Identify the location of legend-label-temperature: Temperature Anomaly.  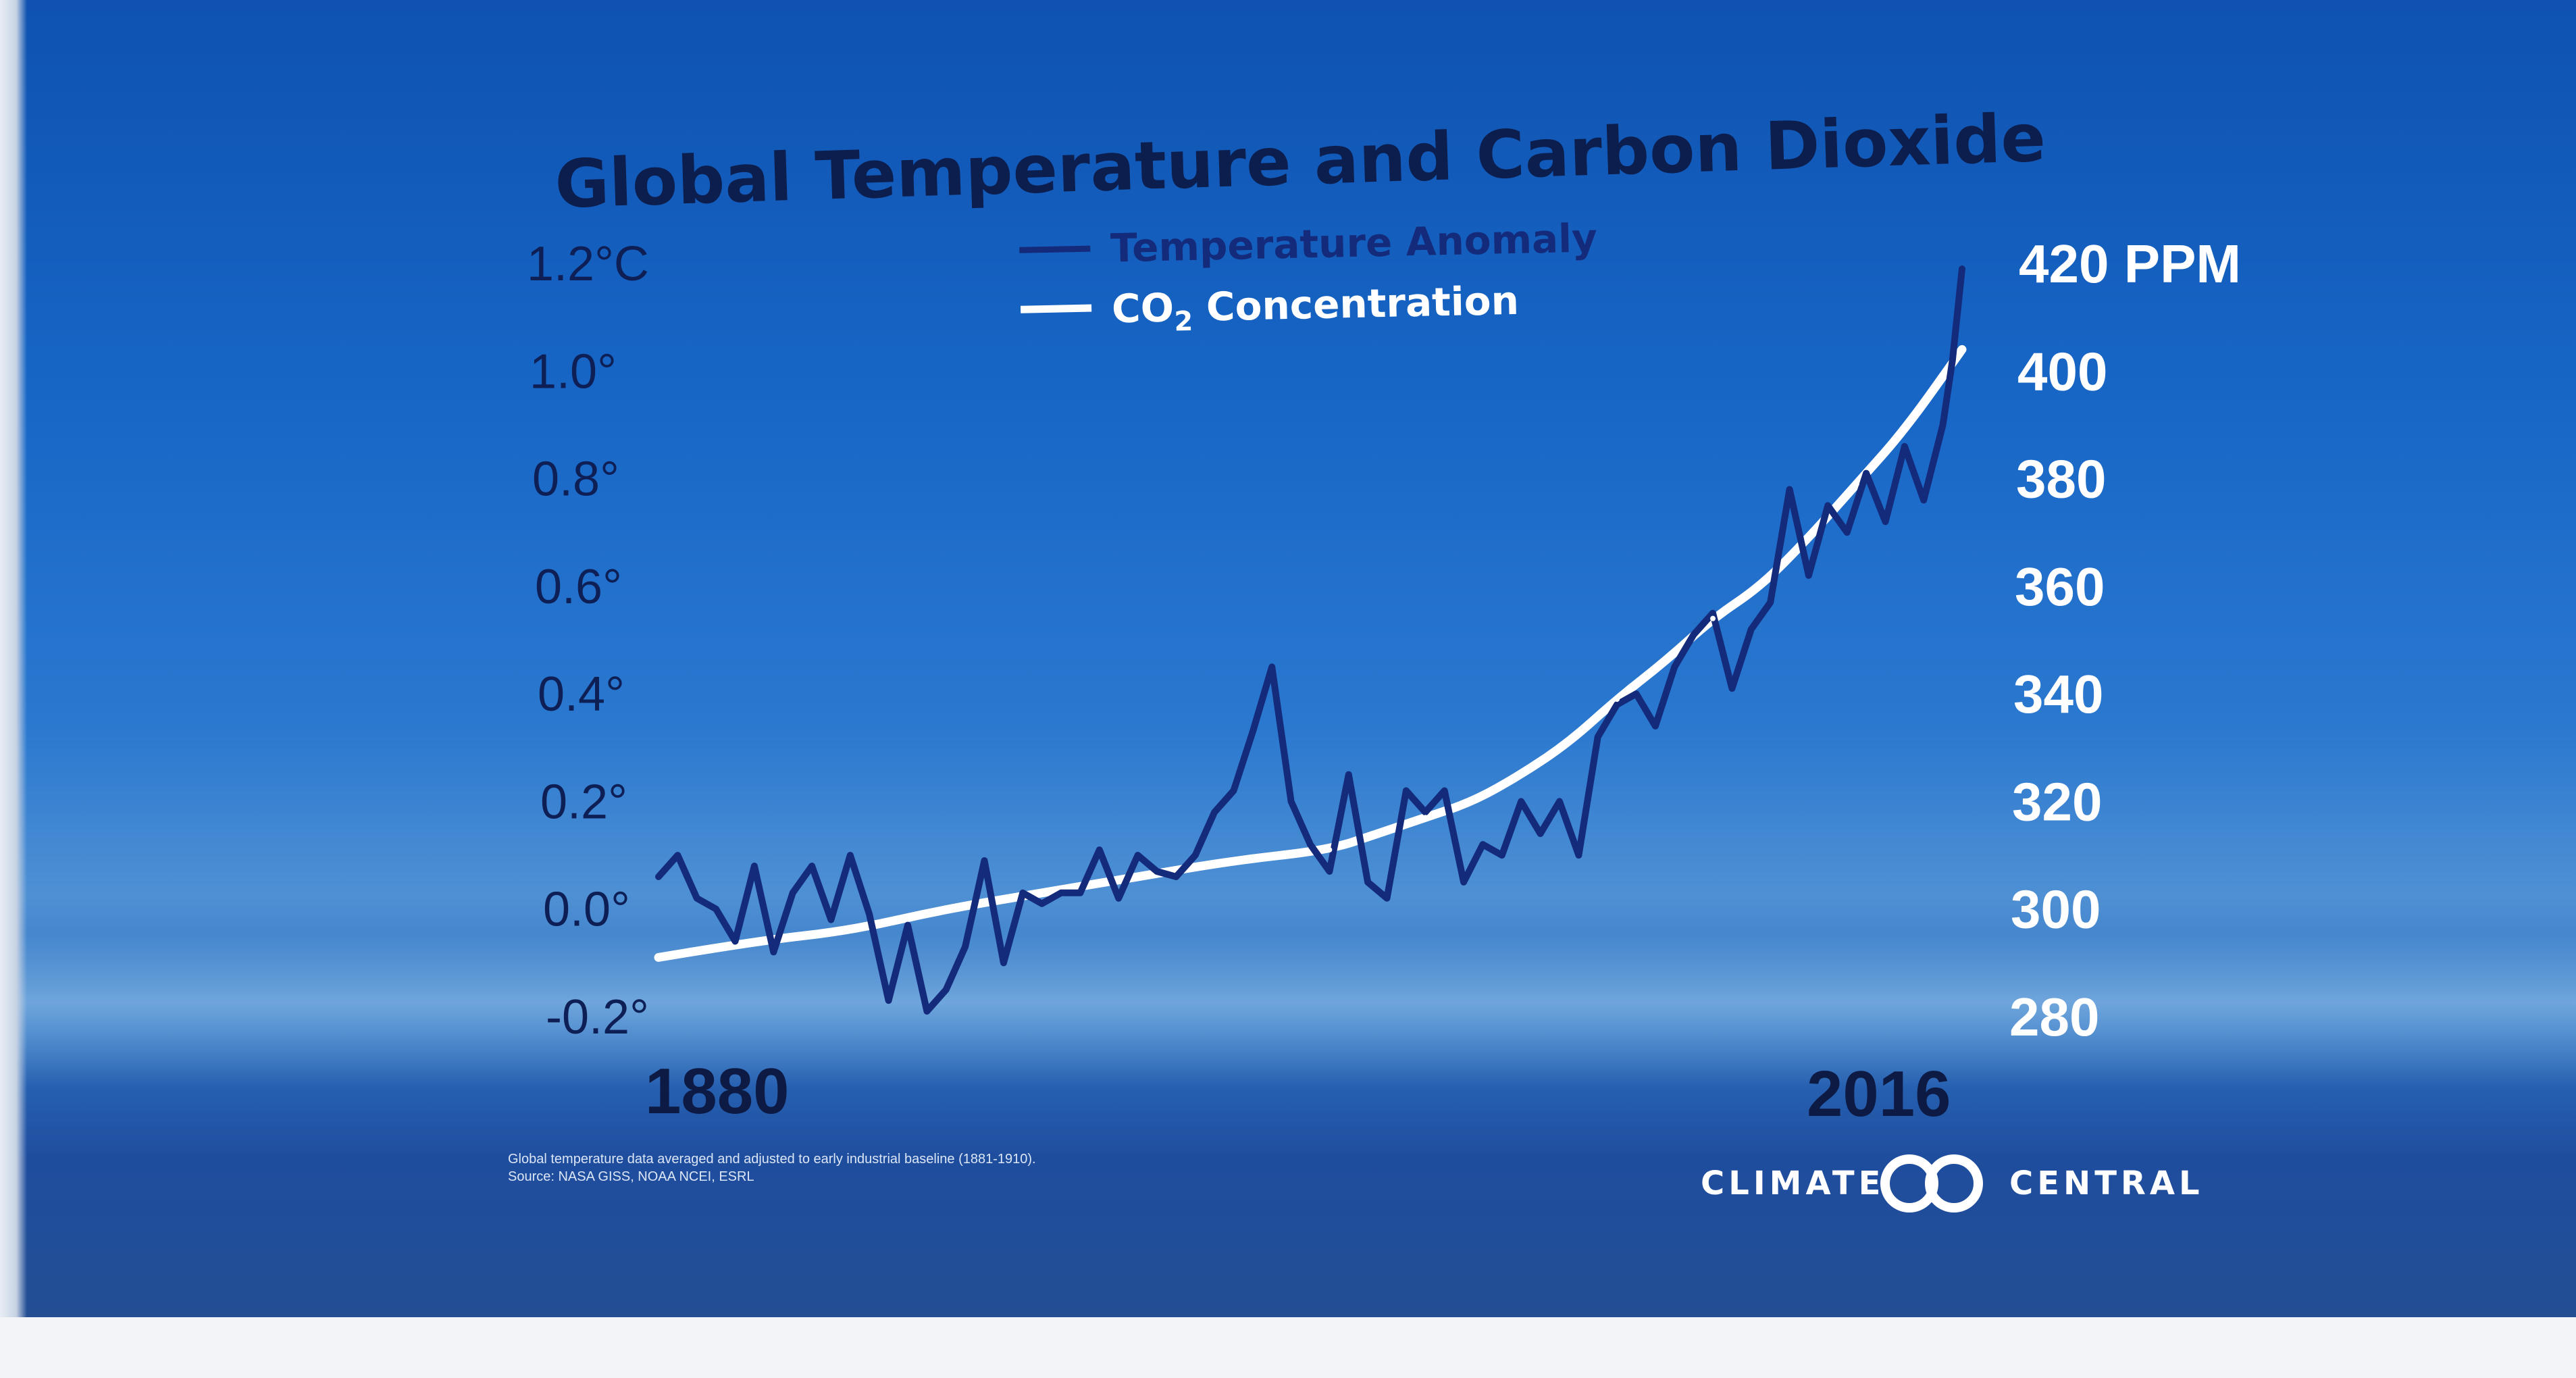
(1354, 243).